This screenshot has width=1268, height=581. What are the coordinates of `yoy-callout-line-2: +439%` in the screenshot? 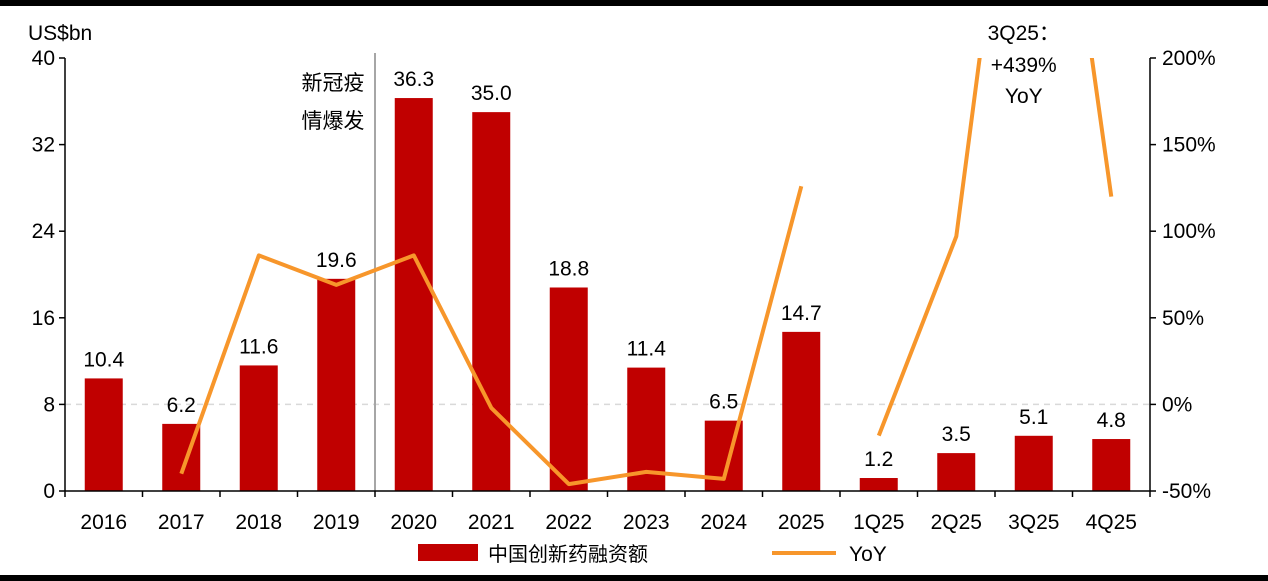 It's located at (1024, 65).